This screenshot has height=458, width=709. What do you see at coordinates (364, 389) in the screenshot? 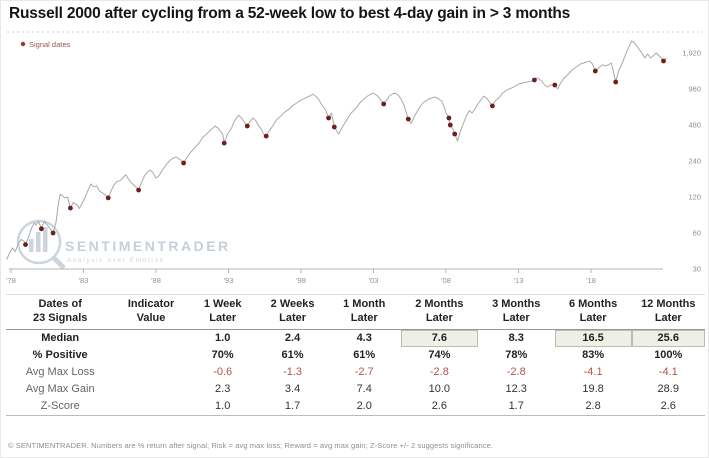
I see `table-cell: 7.4` at bounding box center [364, 389].